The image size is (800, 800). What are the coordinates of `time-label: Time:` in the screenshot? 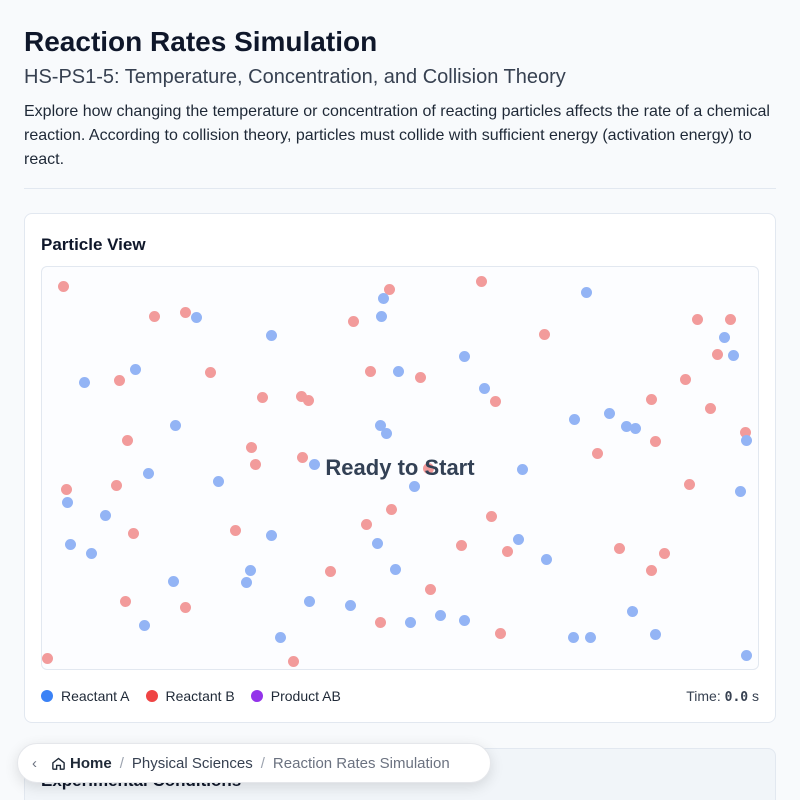 It's located at (703, 696).